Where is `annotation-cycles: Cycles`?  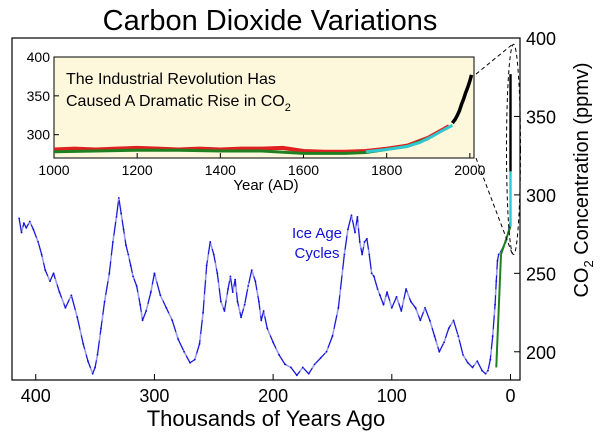
annotation-cycles: Cycles is located at coordinates (316, 253).